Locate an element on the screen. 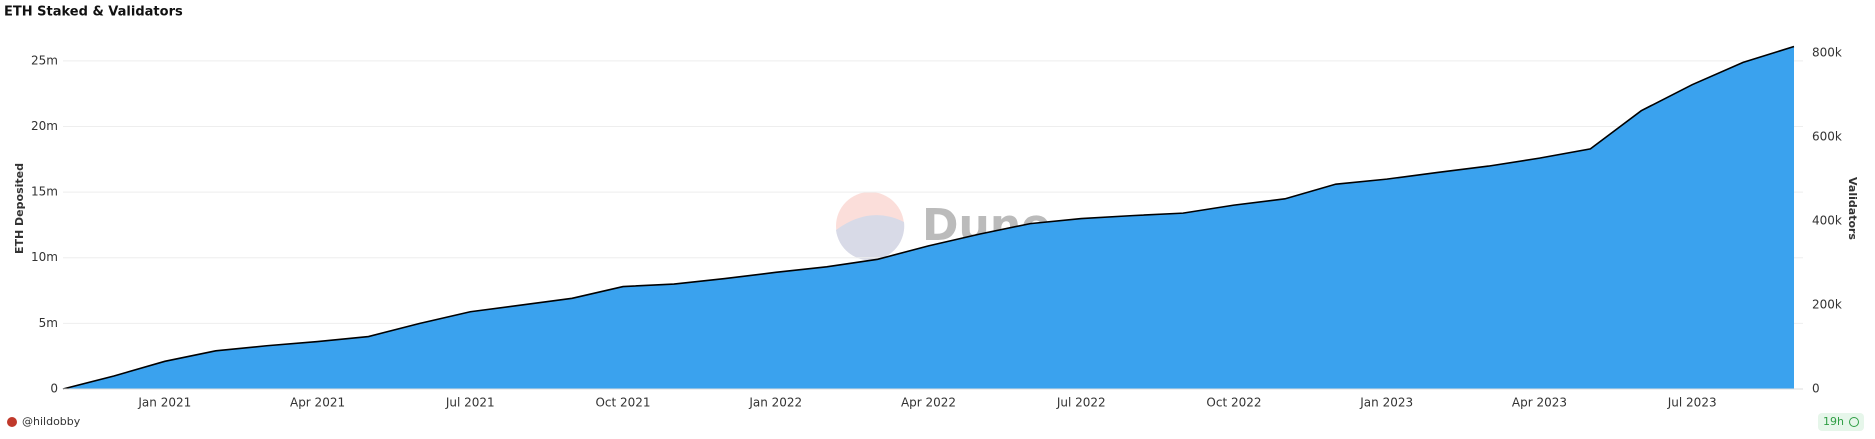  y-tick-label: 10m is located at coordinates (44, 257).